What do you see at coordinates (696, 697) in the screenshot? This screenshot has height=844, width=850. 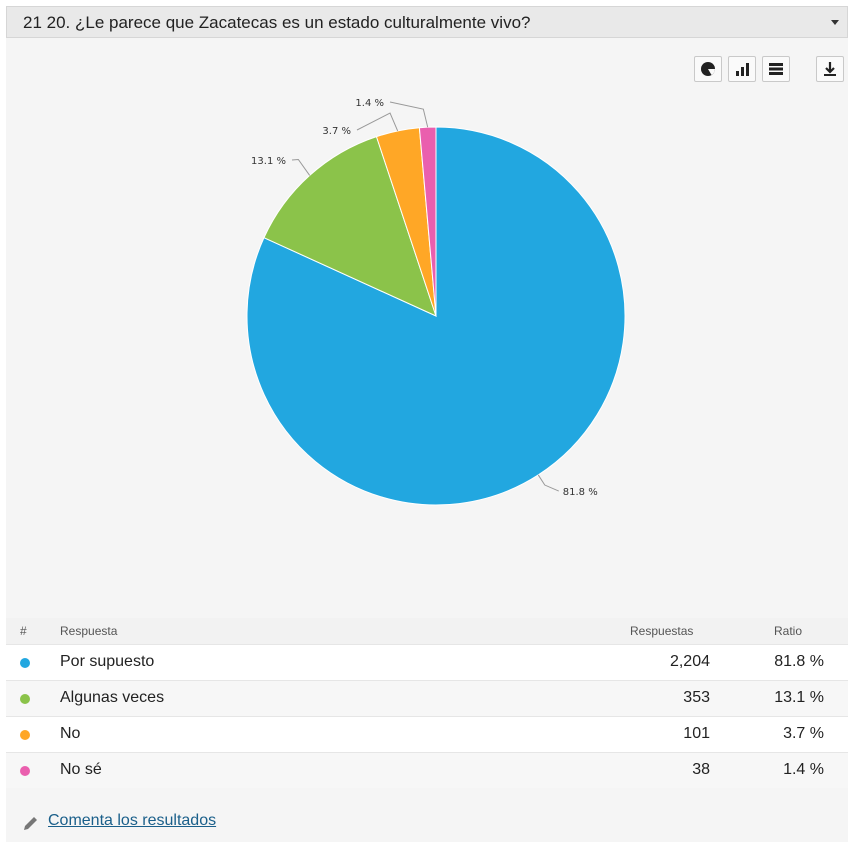 I see `row-count: 353` at bounding box center [696, 697].